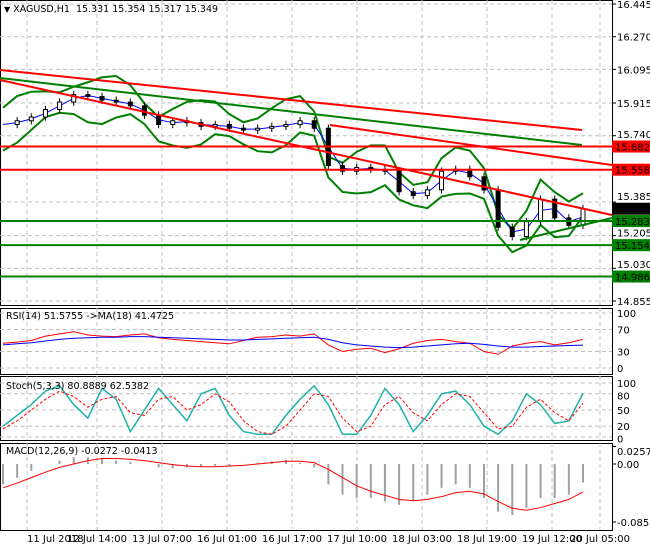 The height and width of the screenshot is (550, 650). I want to click on stoch-axis-label: 50, so click(623, 411).